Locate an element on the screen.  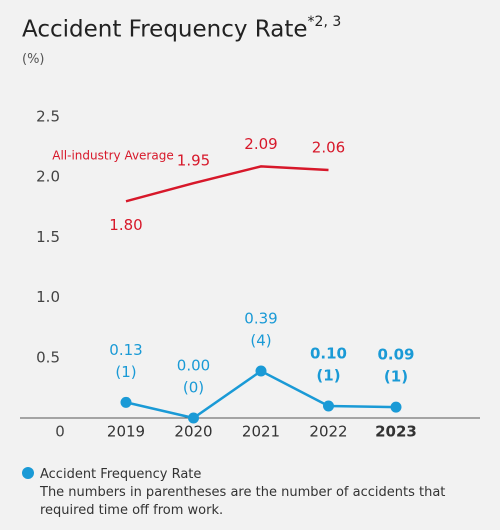
title-block: Accident Frequency Rate*2, 3 is located at coordinates (182, 28).